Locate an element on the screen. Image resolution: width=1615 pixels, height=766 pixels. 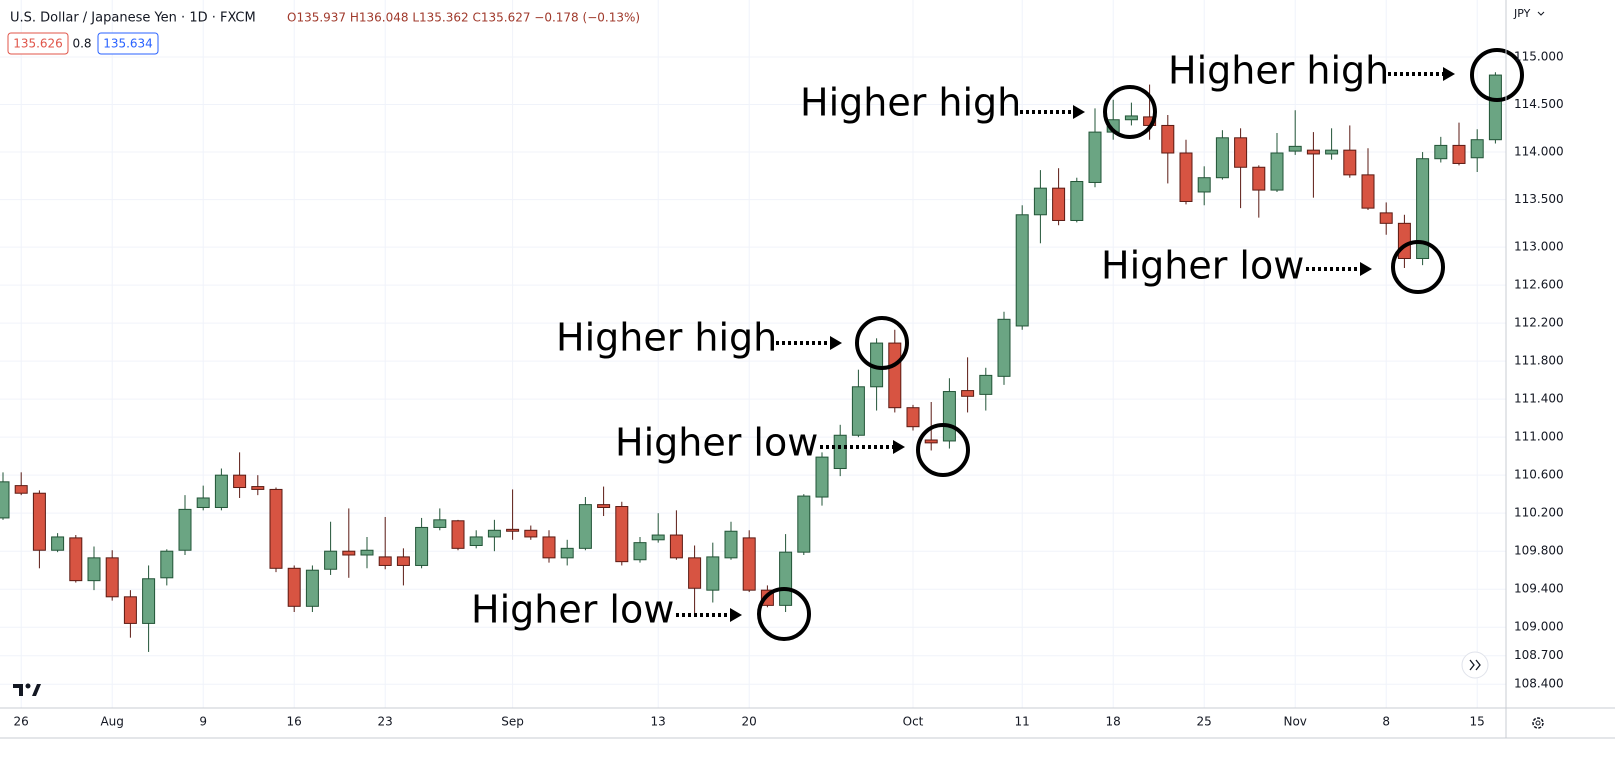
spread: 0.8 is located at coordinates (81, 44).